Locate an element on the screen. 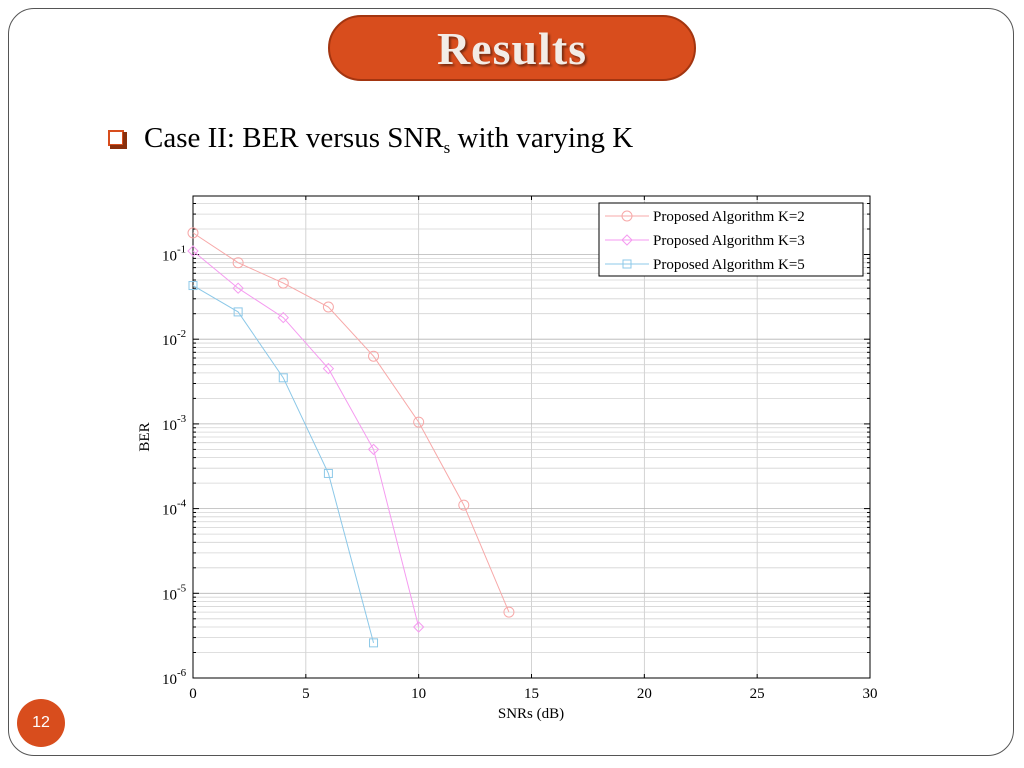 Image resolution: width=1024 pixels, height=768 pixels. bullet-text-subscript: s is located at coordinates (447, 147).